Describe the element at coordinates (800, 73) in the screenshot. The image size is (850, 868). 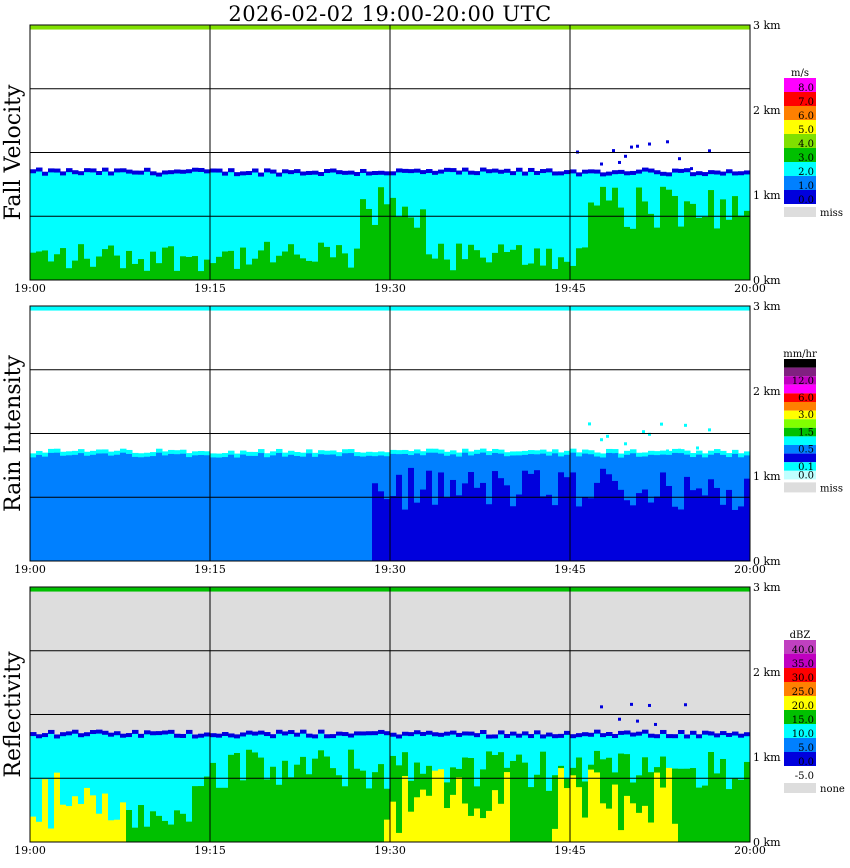
I see `colorbar-unit: m/s` at that location.